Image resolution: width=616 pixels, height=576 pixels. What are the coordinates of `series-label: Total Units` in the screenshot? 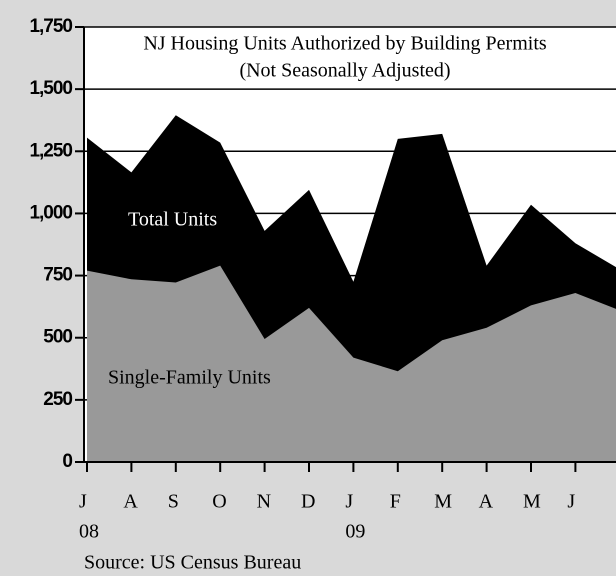 It's located at (172, 220).